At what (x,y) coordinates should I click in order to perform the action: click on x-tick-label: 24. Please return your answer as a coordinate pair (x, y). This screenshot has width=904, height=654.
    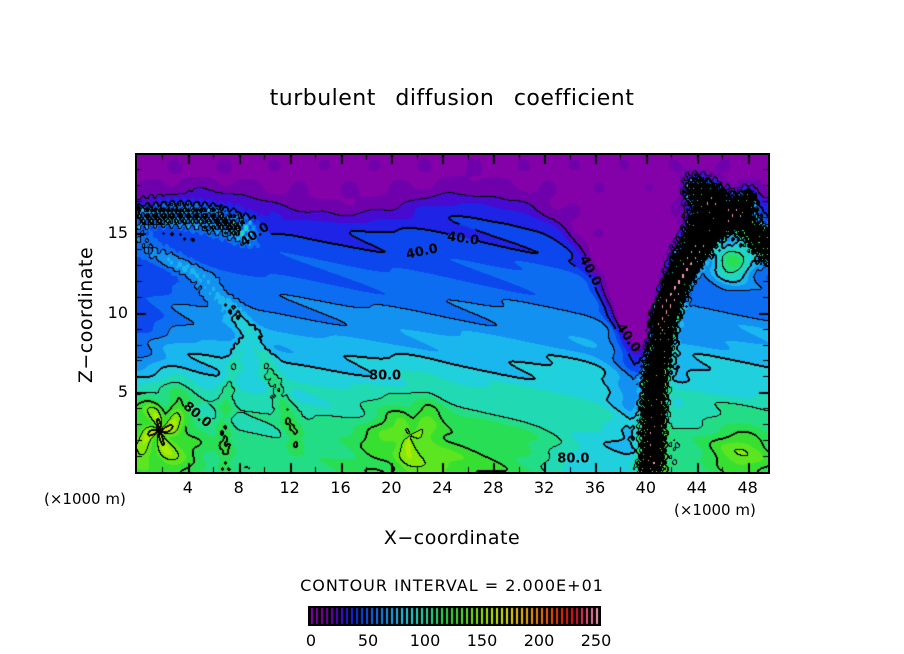
    Looking at the image, I should click on (442, 487).